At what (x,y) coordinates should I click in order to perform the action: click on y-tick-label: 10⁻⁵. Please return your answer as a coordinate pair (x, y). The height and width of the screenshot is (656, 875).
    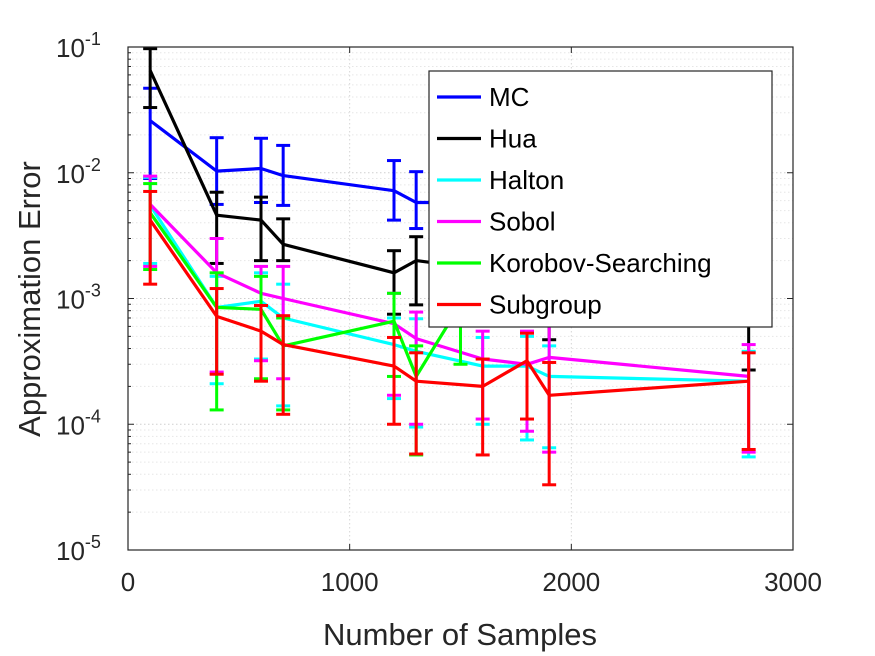
    Looking at the image, I should click on (78, 549).